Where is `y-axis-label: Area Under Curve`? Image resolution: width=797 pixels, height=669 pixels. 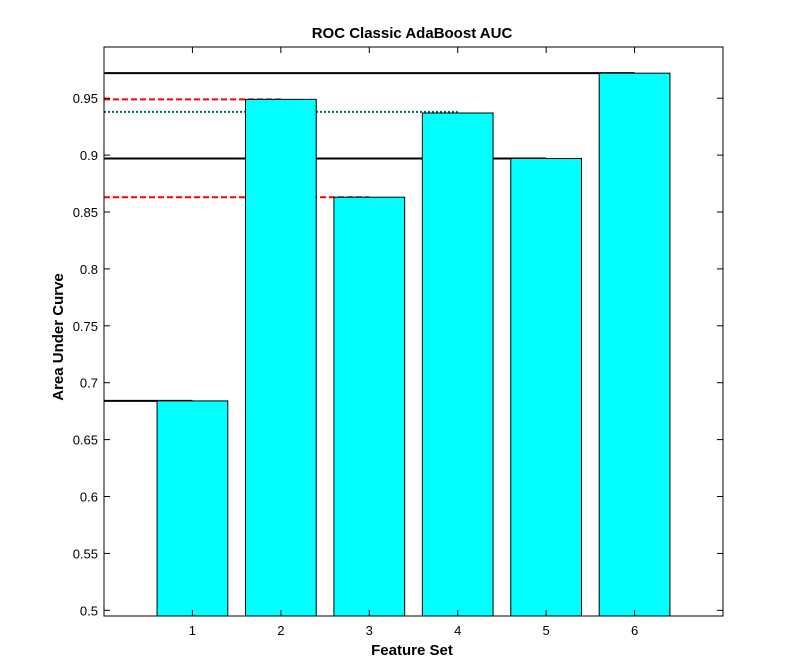
y-axis-label: Area Under Curve is located at coordinates (58, 337).